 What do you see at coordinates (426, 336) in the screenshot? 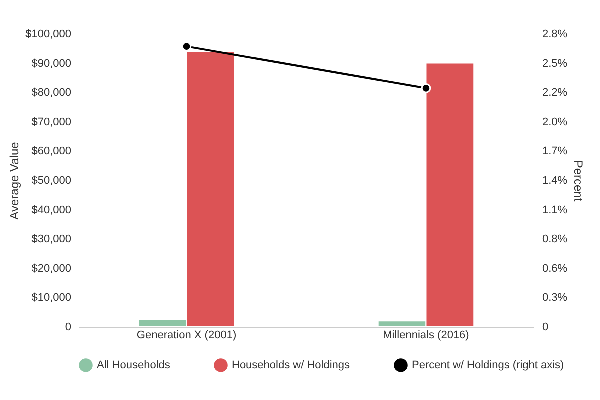
I see `x-tick-label: Millennials (2016)` at bounding box center [426, 336].